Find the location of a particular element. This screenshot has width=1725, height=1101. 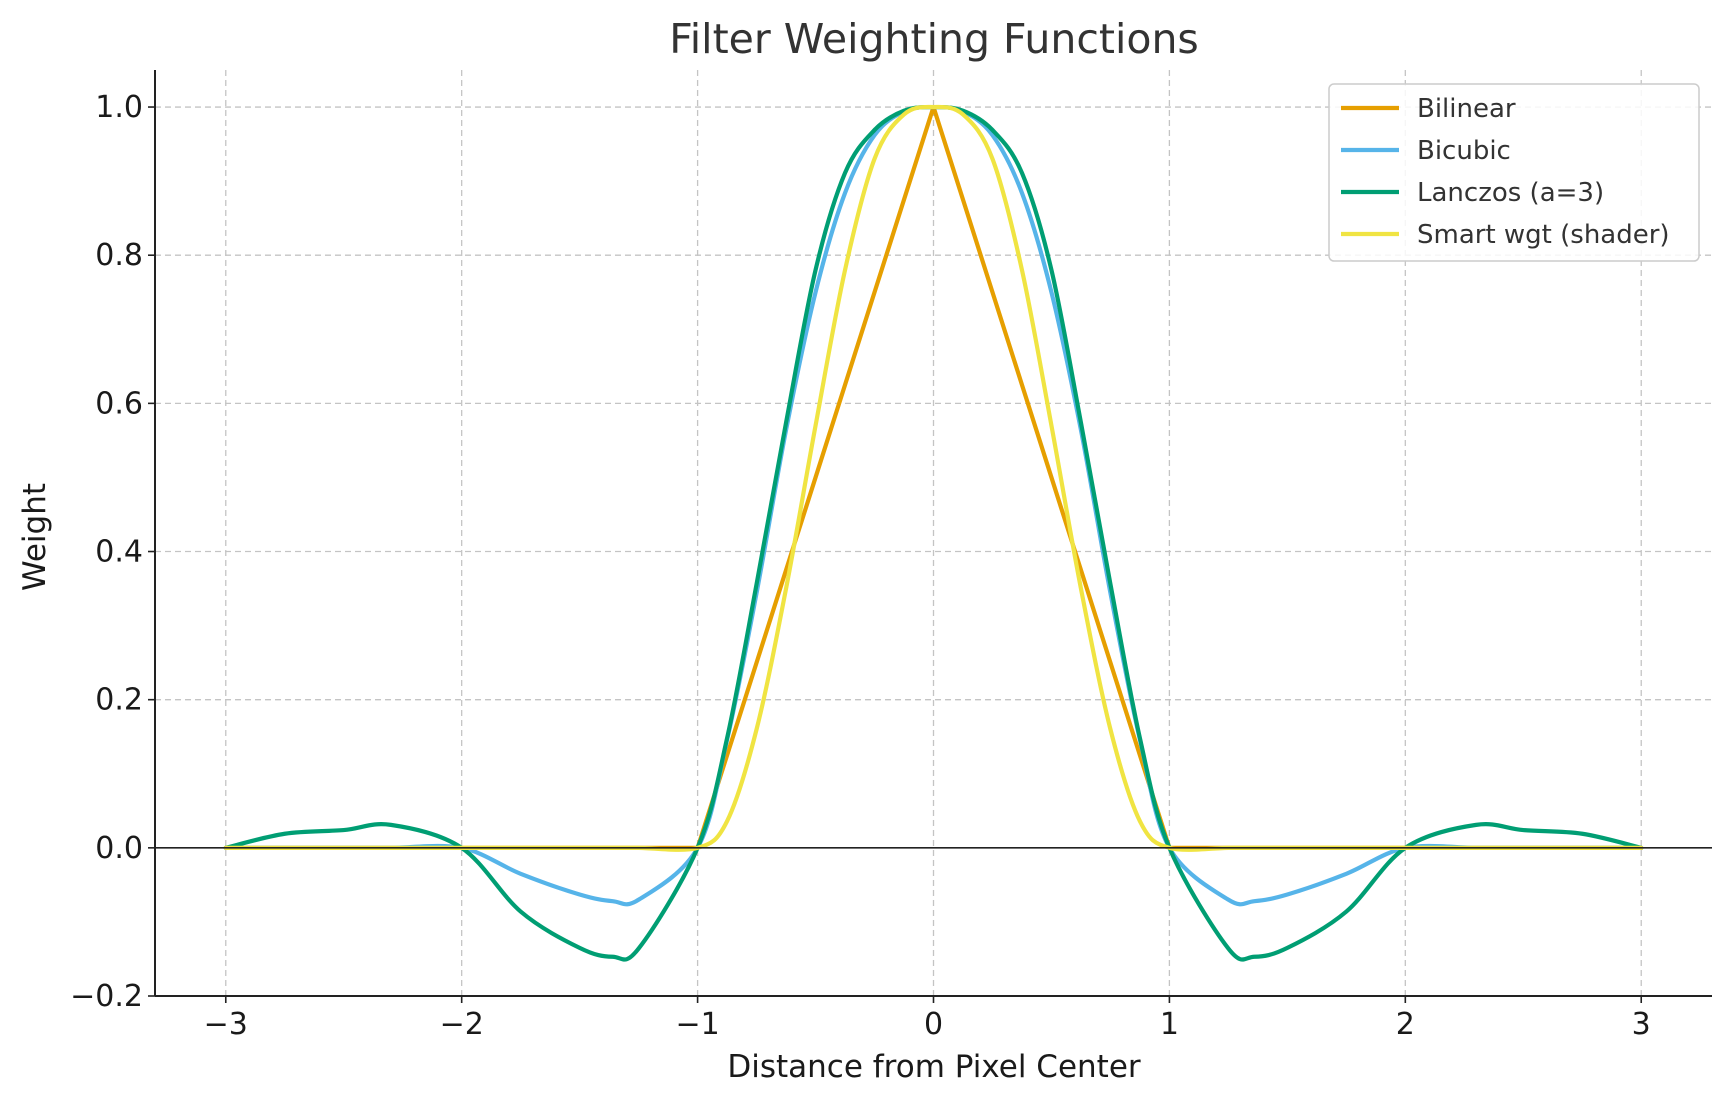

y-tick-label: 0.8 is located at coordinates (119, 255).